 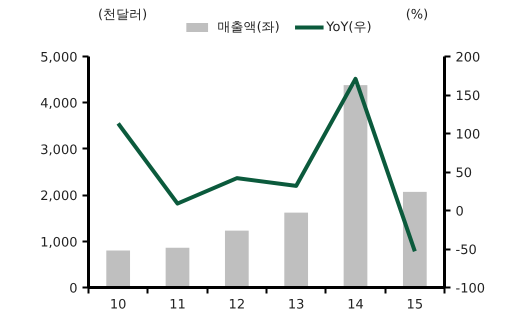 What do you see at coordinates (348, 27) in the screenshot?
I see `legend-label: YoY(우)` at bounding box center [348, 27].